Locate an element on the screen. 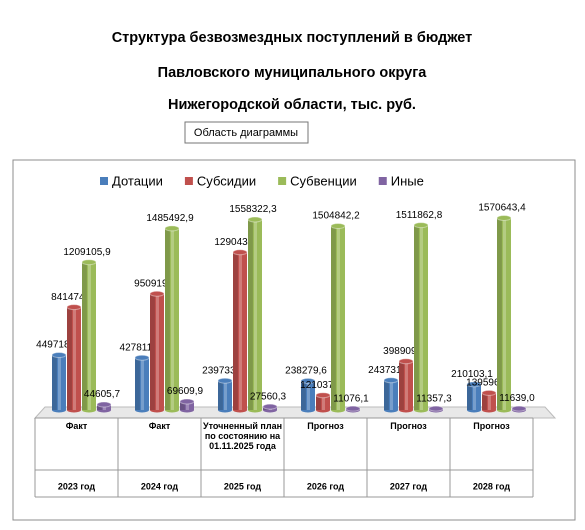 Image resolution: width=585 pixels, height=530 pixels. x-tick-label: Факт is located at coordinates (159, 426).